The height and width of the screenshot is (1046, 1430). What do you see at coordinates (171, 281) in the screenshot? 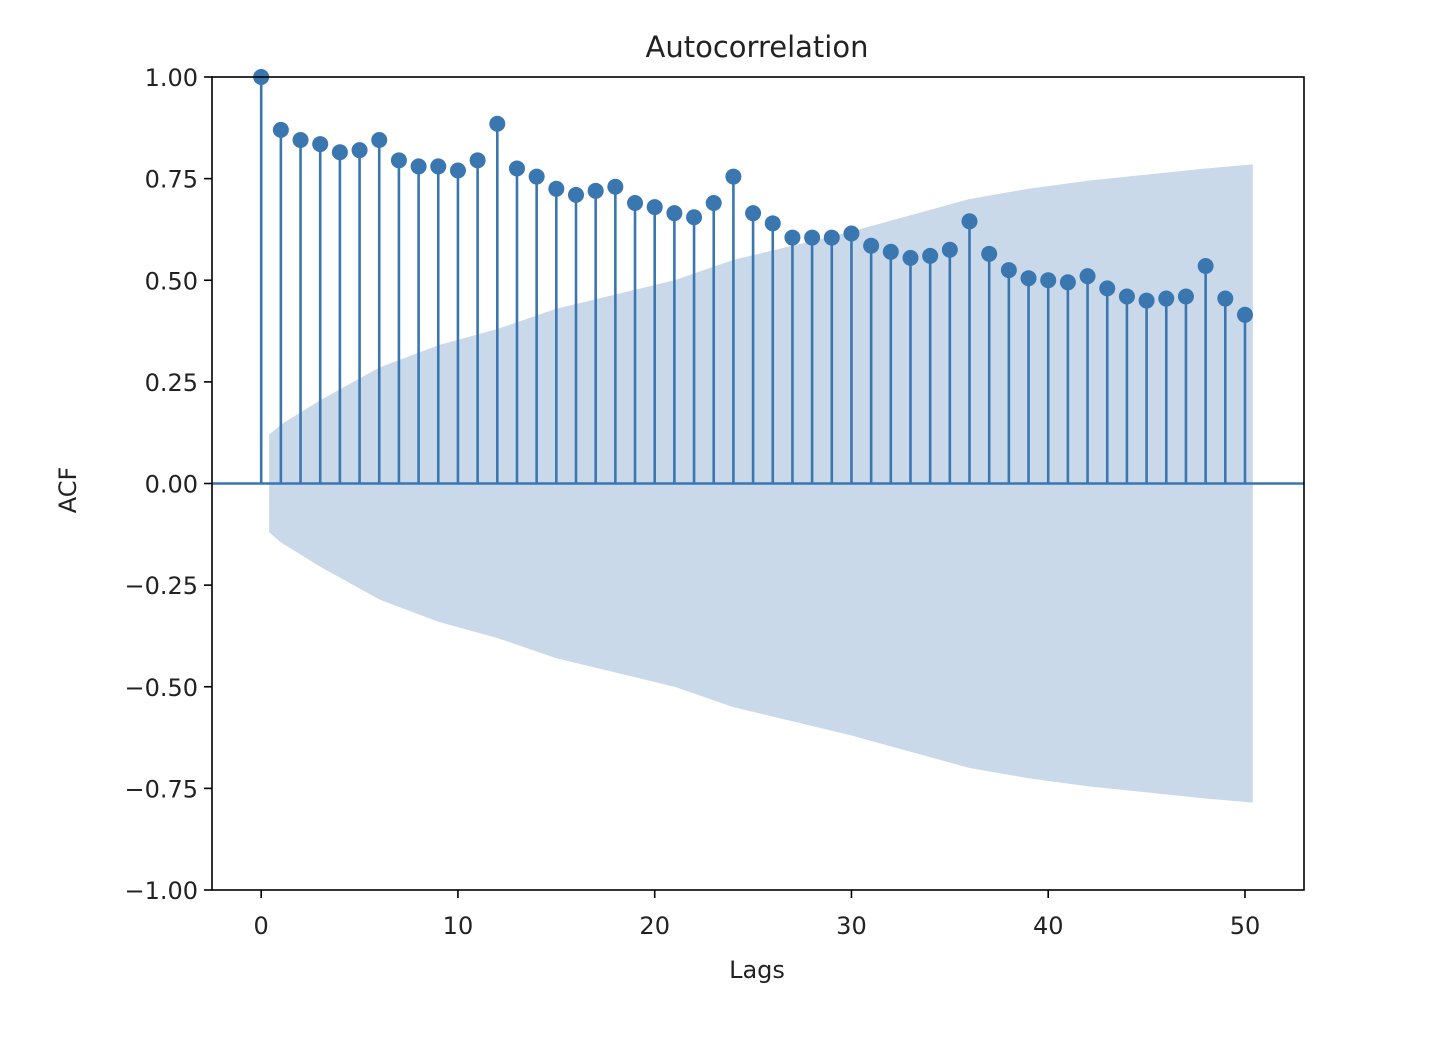
I see `y-tick-label-6: 0.50` at bounding box center [171, 281].